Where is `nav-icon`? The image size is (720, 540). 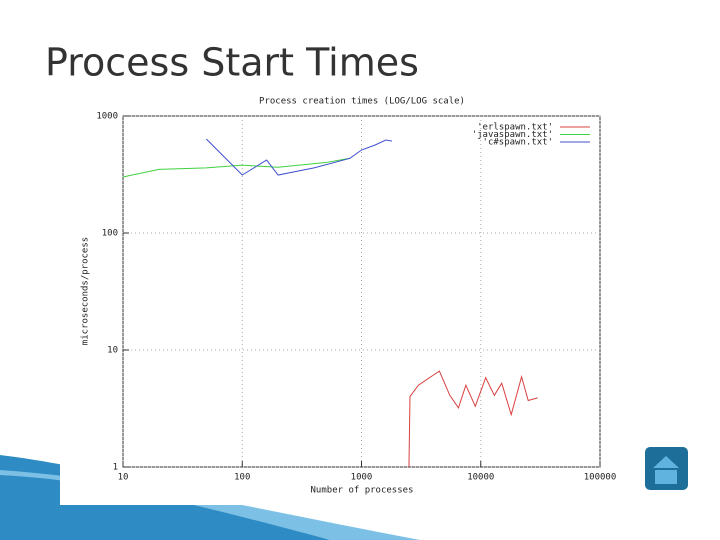
nav-icon is located at coordinates (666, 470).